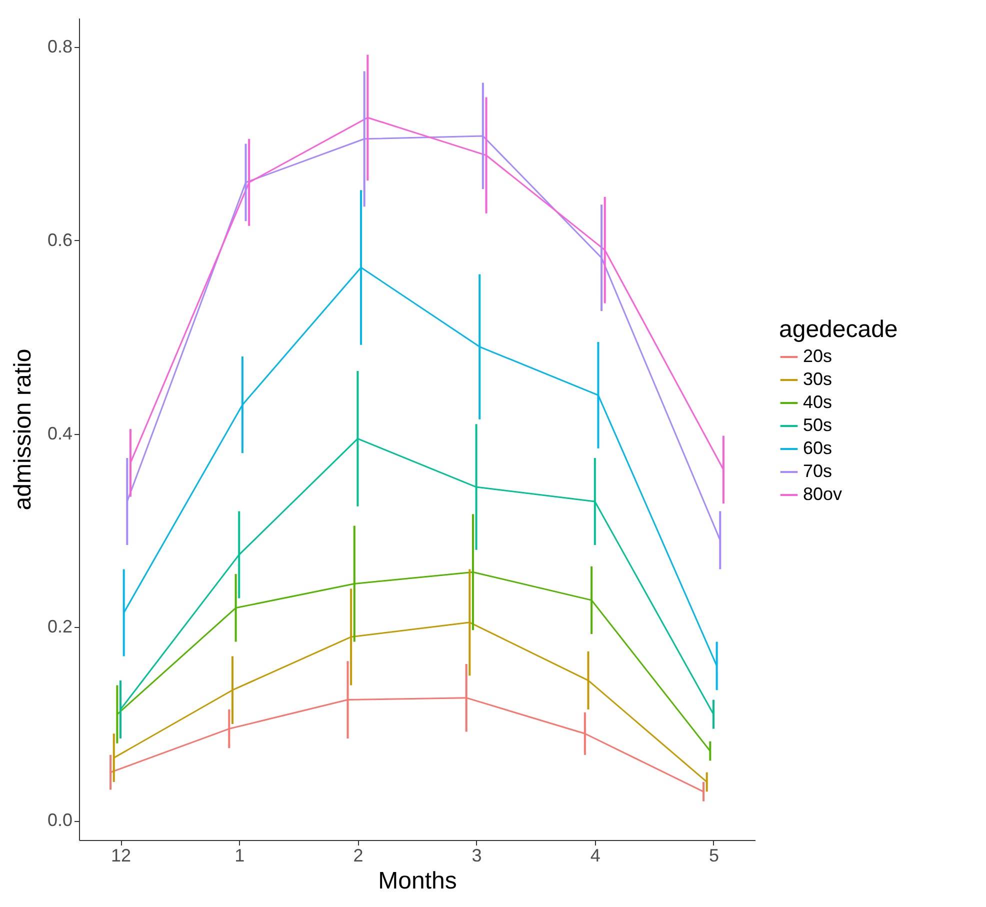 The image size is (986, 907). Describe the element at coordinates (817, 448) in the screenshot. I see `legend-label: 60s` at that location.